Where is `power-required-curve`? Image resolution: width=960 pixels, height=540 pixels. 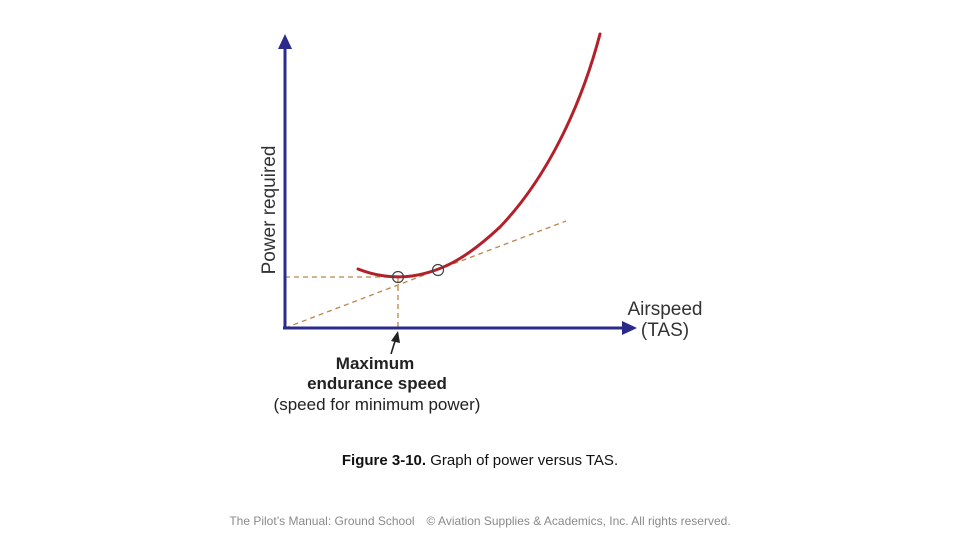
power-required-curve is located at coordinates (479, 155).